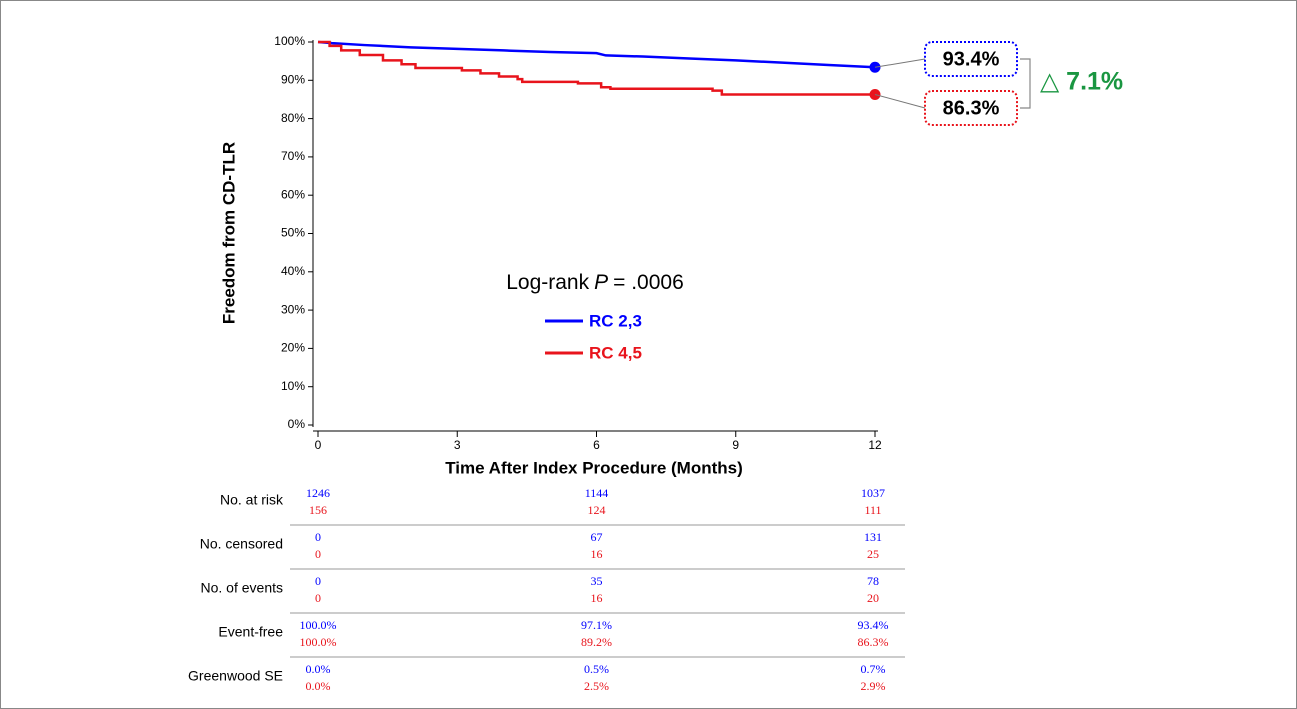 The width and height of the screenshot is (1297, 709). What do you see at coordinates (293, 194) in the screenshot?
I see `y-tick-label: 60%` at bounding box center [293, 194].